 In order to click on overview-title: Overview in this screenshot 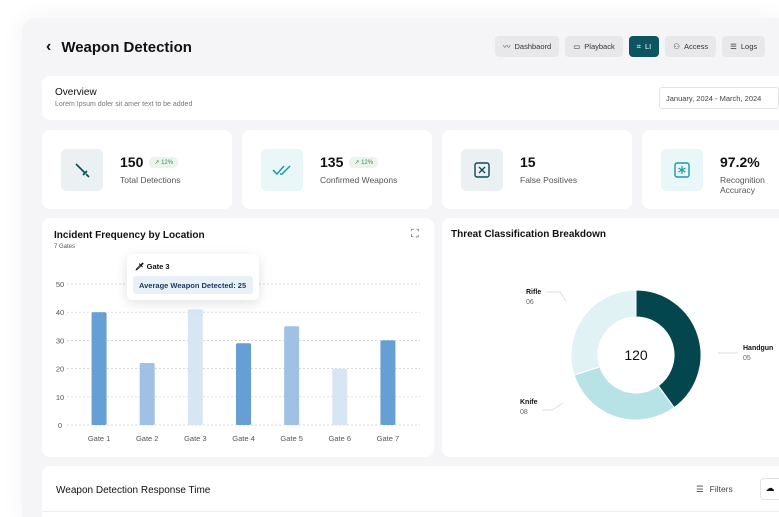, I will do `click(76, 92)`.